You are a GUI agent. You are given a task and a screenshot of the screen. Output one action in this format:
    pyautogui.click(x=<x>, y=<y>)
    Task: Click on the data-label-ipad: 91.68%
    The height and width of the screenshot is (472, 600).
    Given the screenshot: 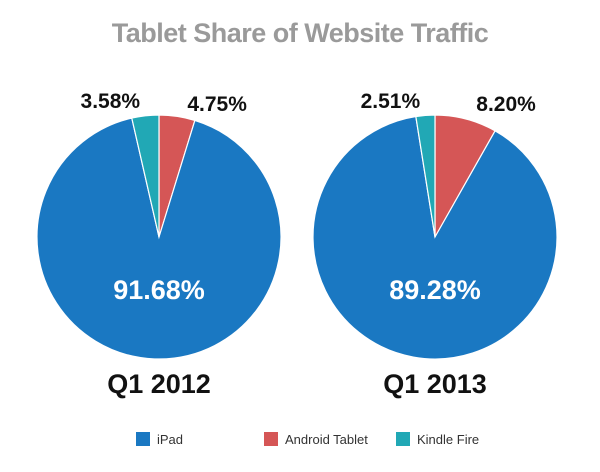 What is the action you would take?
    pyautogui.click(x=159, y=290)
    